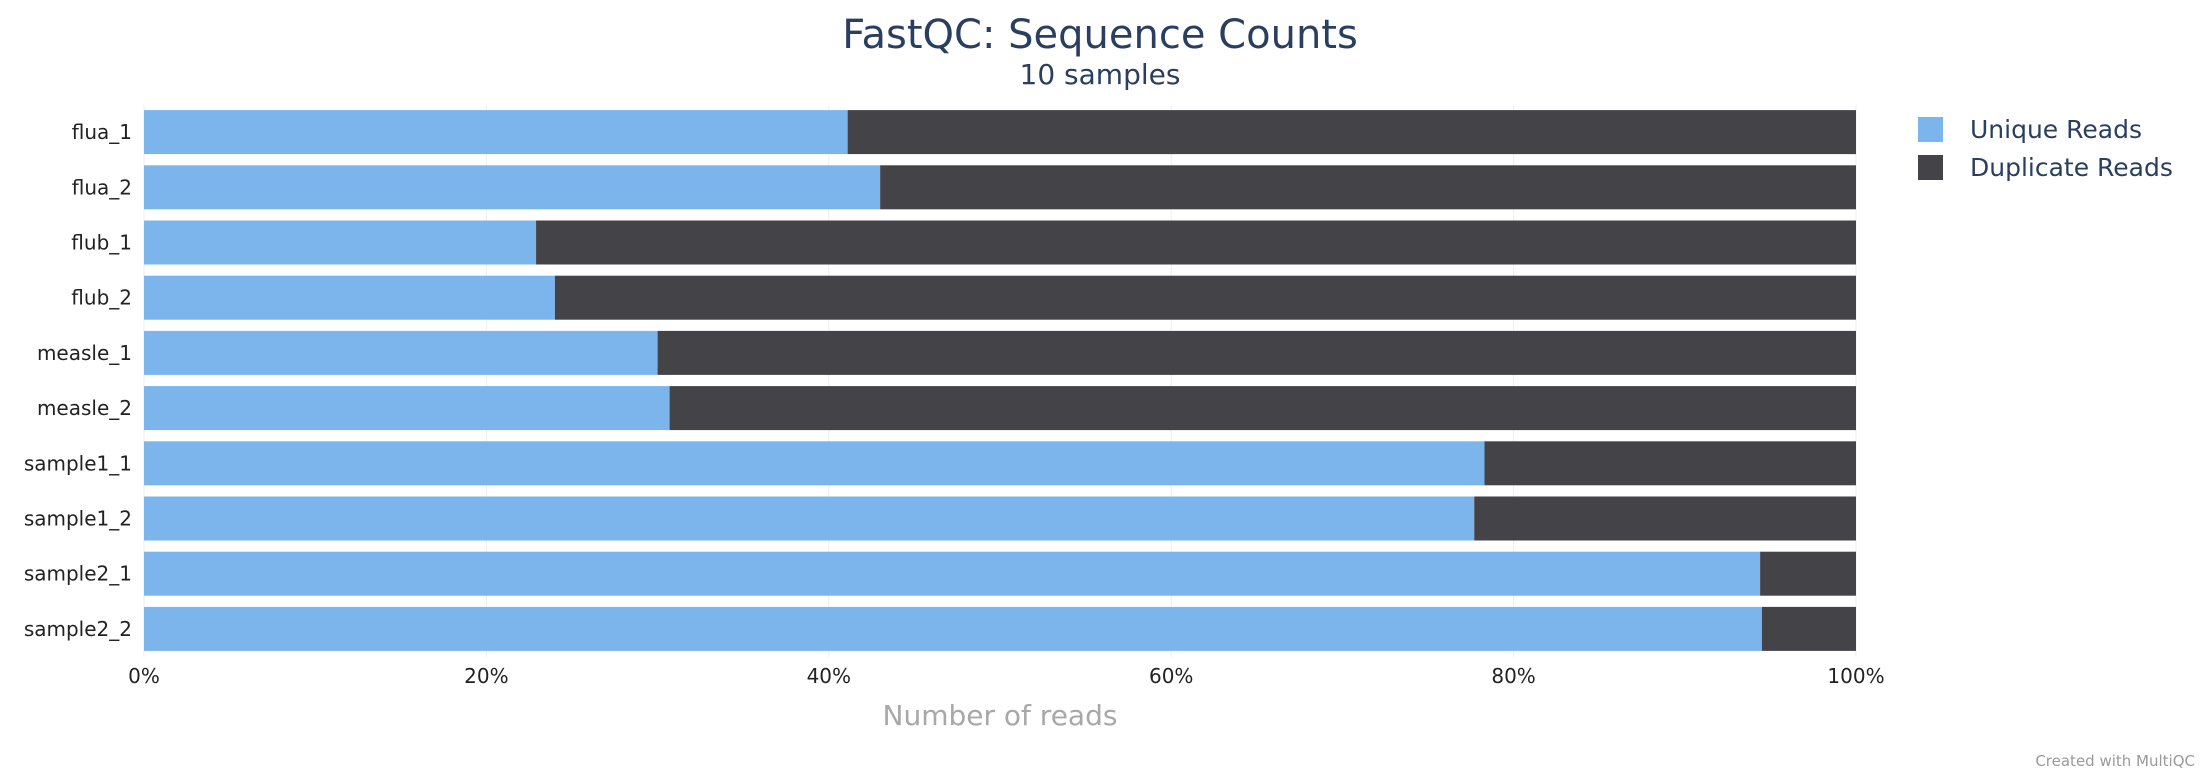 The width and height of the screenshot is (2200, 780). I want to click on x-tick-label: 40%, so click(829, 676).